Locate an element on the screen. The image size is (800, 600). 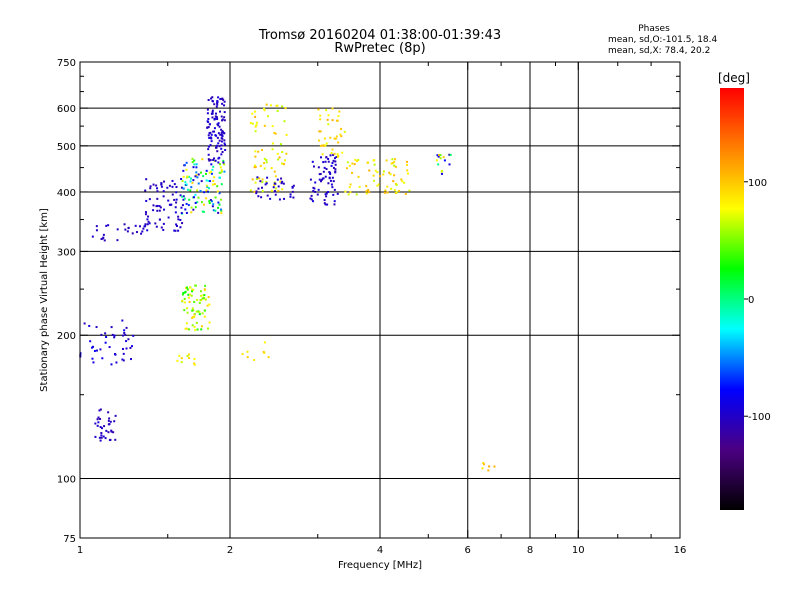
stats-o-mode: mean, sd,O:-101.5, 18.4 is located at coordinates (663, 40).